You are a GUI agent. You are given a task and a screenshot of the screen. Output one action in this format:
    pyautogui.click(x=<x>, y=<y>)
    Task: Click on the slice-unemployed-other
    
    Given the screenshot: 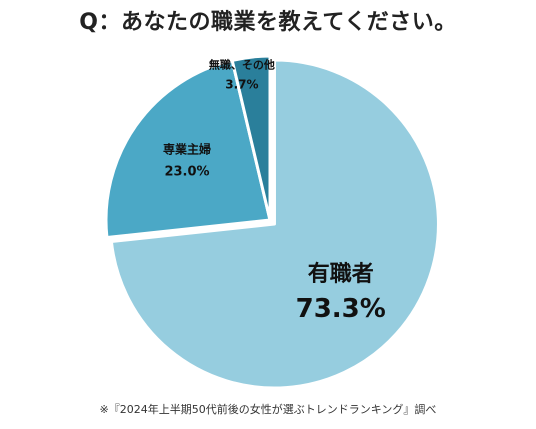 What is the action you would take?
    pyautogui.click(x=251, y=138)
    